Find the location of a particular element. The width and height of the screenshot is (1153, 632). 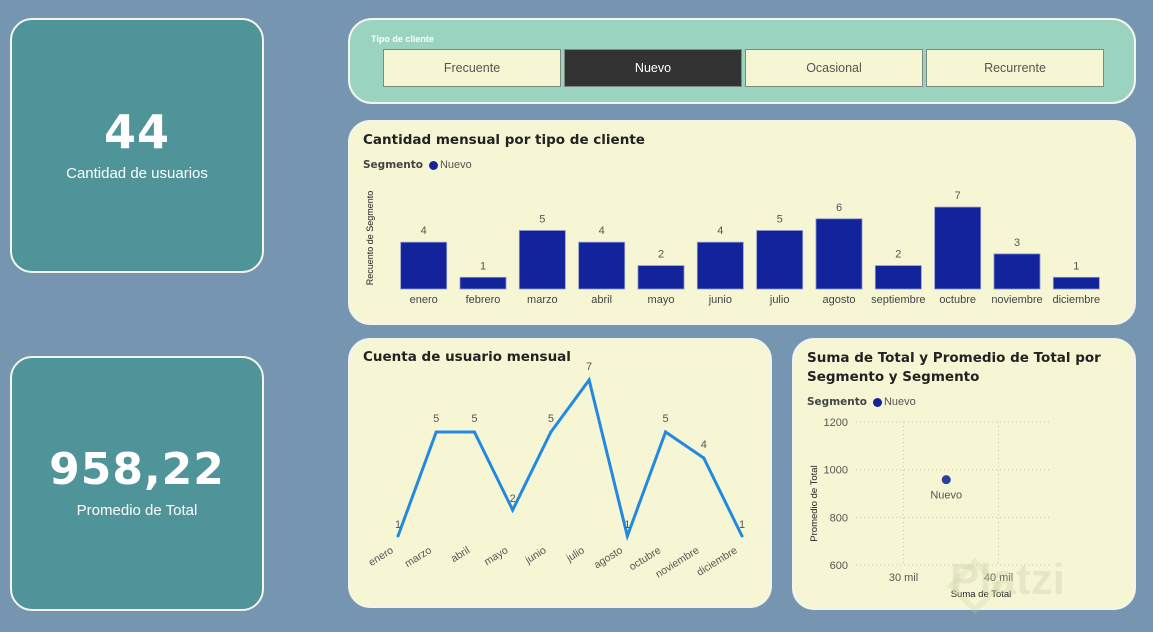

slicer-option-nuevo: Nuevo is located at coordinates (653, 68).